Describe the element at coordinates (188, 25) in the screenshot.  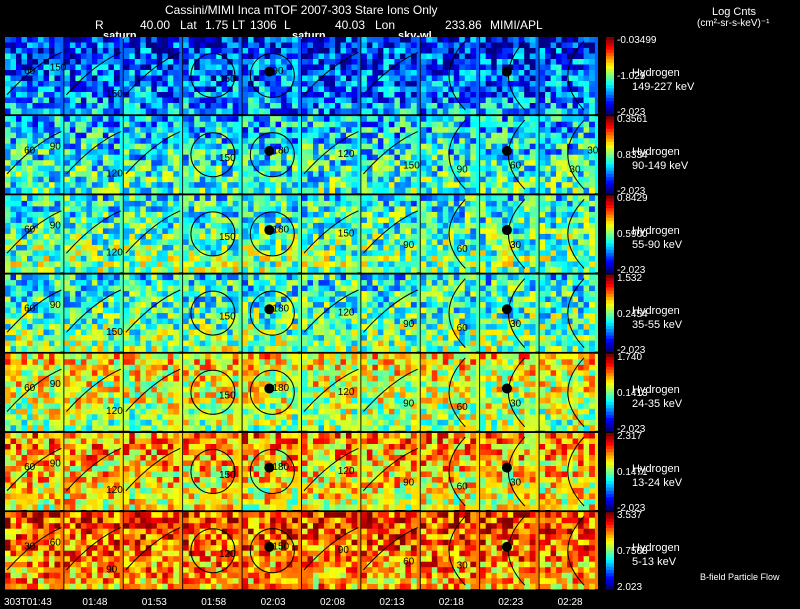
I see `lat-label: Lat` at that location.